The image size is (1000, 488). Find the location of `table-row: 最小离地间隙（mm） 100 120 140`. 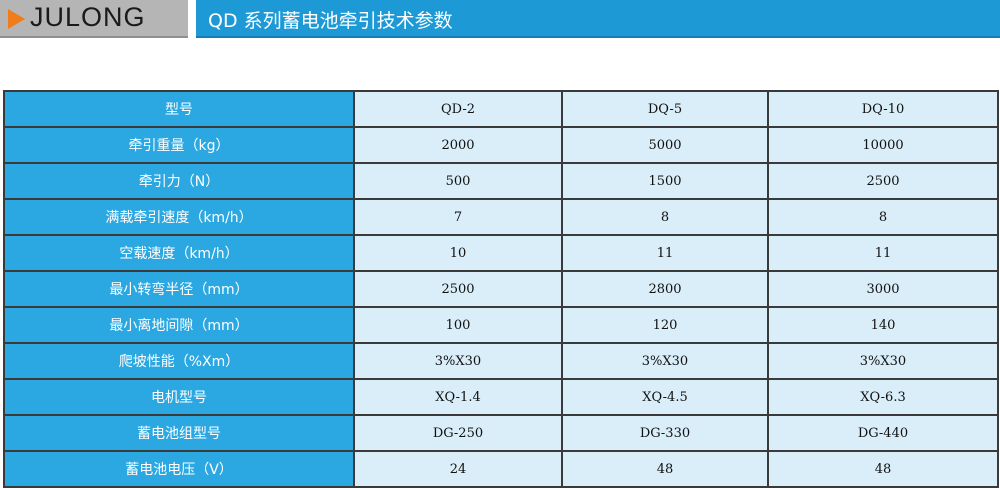

table-row: 最小离地间隙（mm） 100 120 140 is located at coordinates (501, 325).